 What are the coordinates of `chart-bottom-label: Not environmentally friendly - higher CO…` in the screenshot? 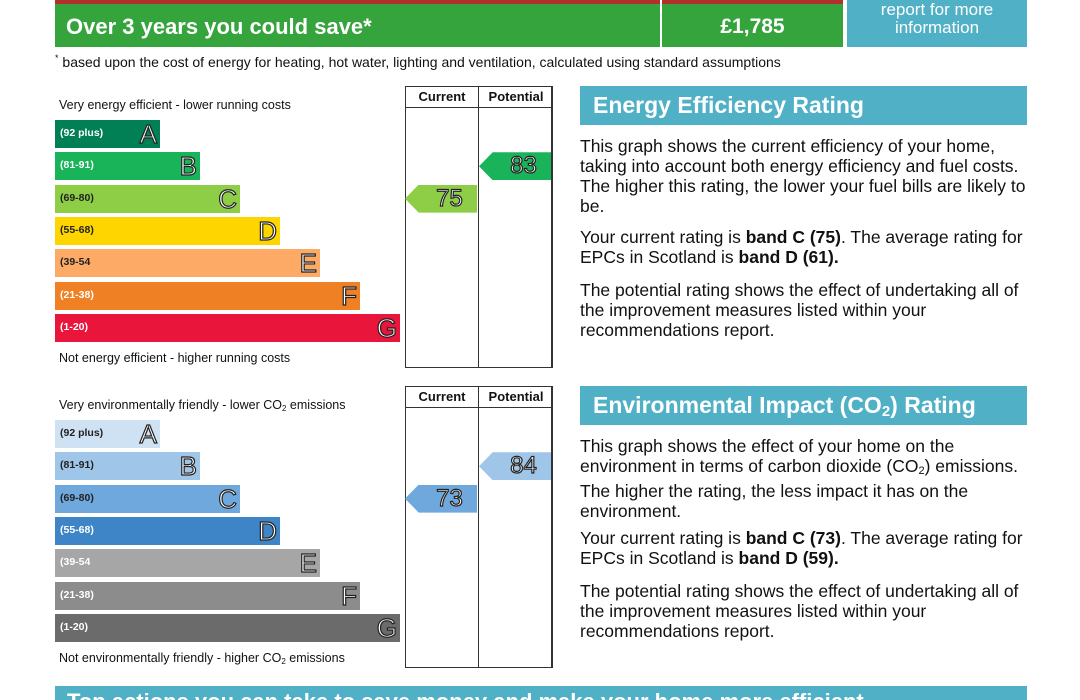 It's located at (202, 658).